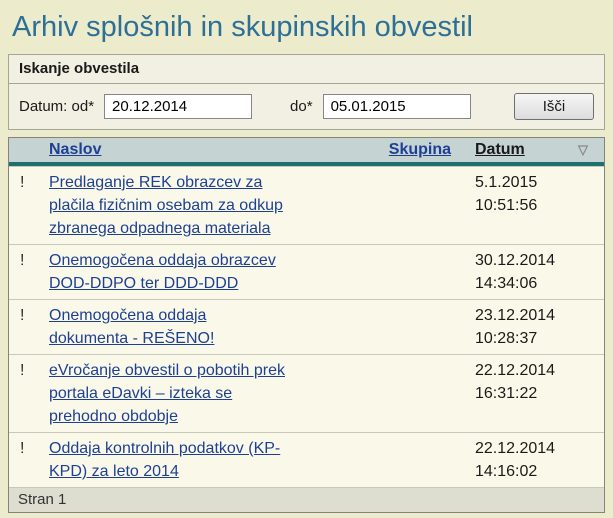 The height and width of the screenshot is (518, 613). What do you see at coordinates (515, 260) in the screenshot?
I see `notice-date: 30.12.2014` at bounding box center [515, 260].